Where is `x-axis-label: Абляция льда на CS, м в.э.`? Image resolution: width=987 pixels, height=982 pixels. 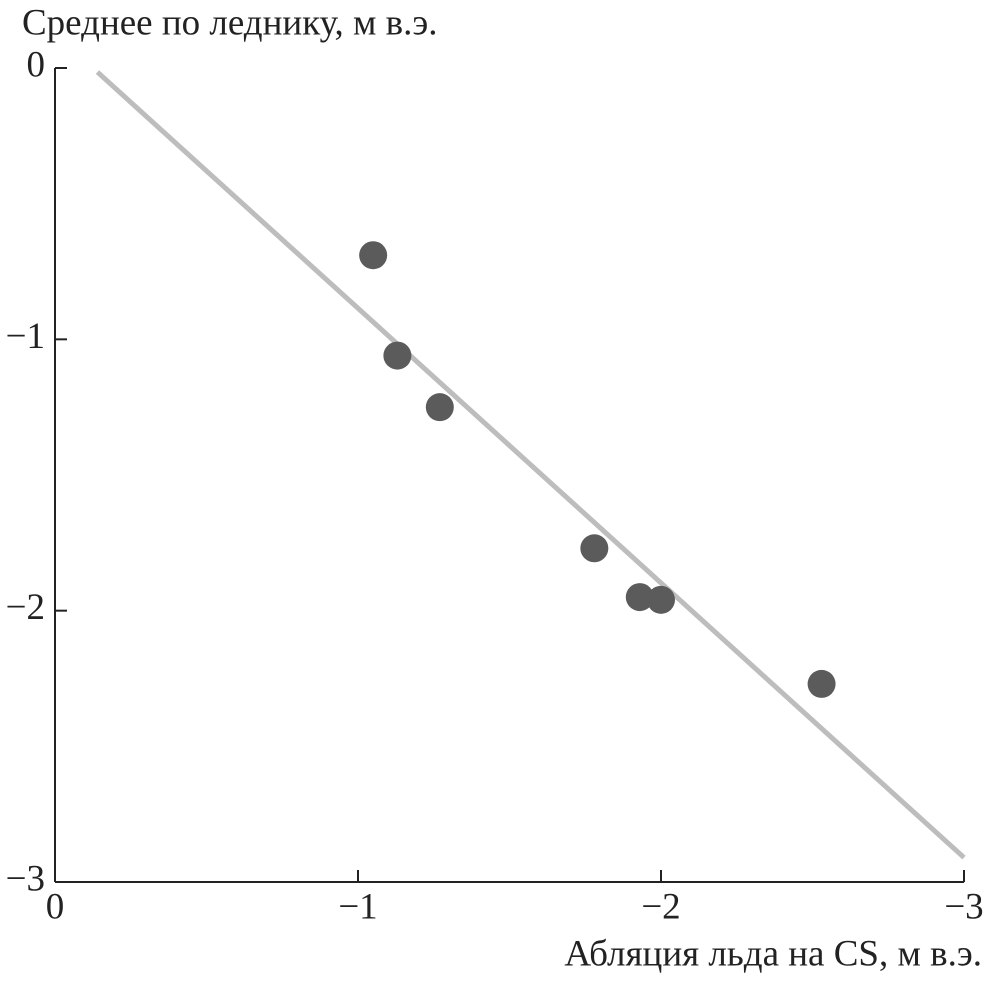
x-axis-label: Абляция льда на CS, м в.э. is located at coordinates (773, 953).